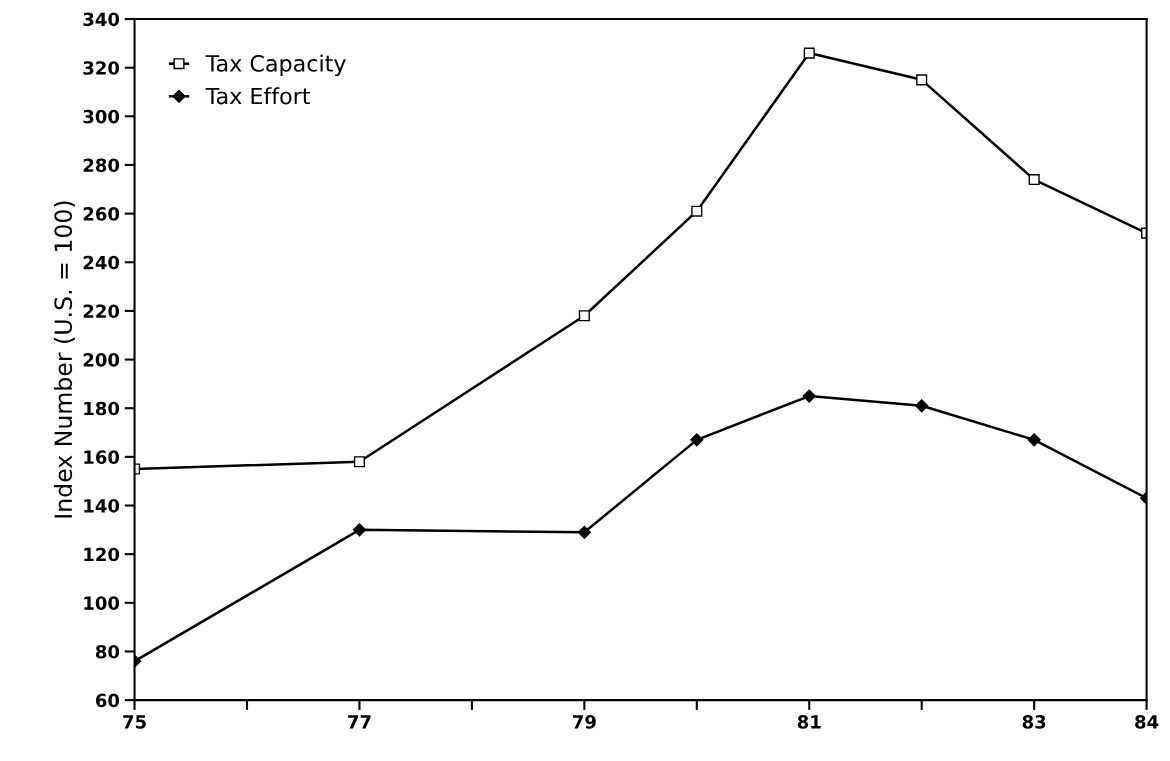 Image resolution: width=1170 pixels, height=761 pixels. What do you see at coordinates (101, 311) in the screenshot?
I see `y-tick-label: 220` at bounding box center [101, 311].